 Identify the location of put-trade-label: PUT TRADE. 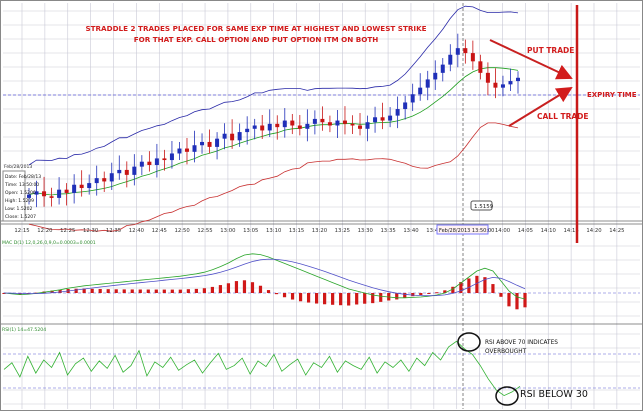
(550, 50).